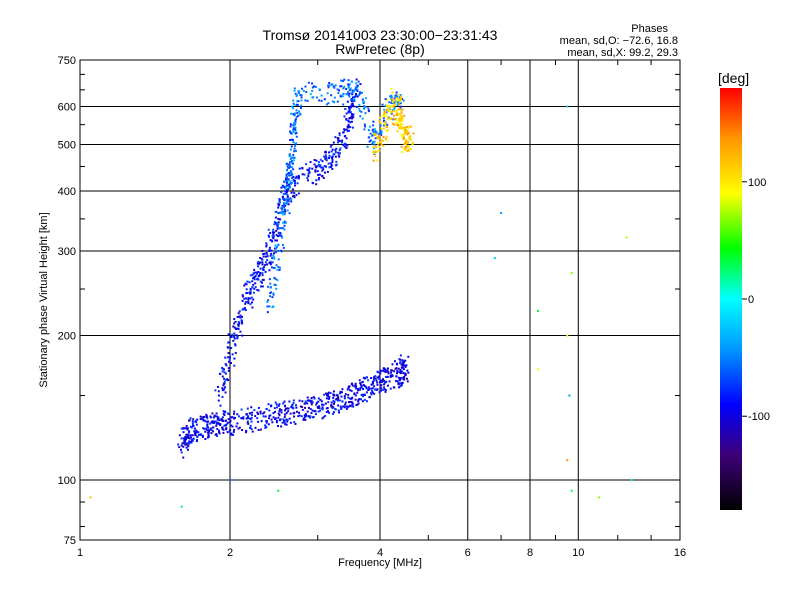 The height and width of the screenshot is (600, 800). I want to click on chart-title: Tromsø 20141003 23:30:00−23:31:43, so click(380, 35).